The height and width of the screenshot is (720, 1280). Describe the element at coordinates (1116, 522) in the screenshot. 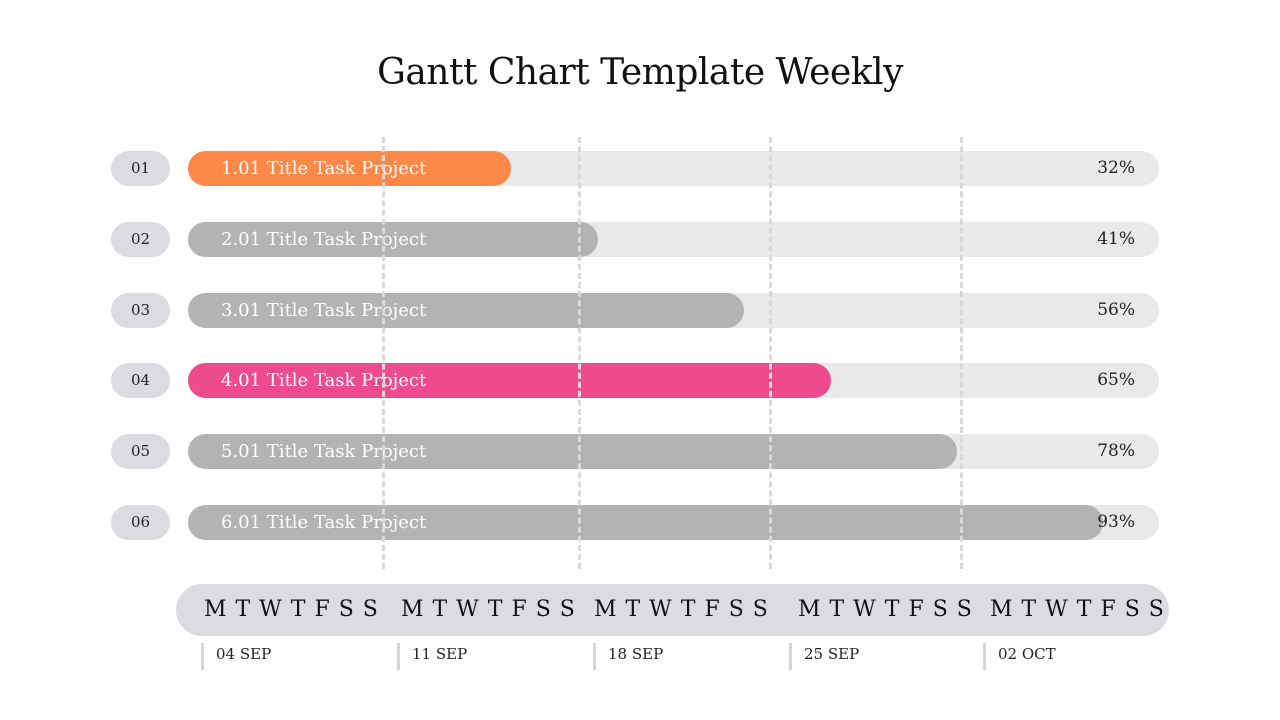

I see `task-percent: 93%` at that location.